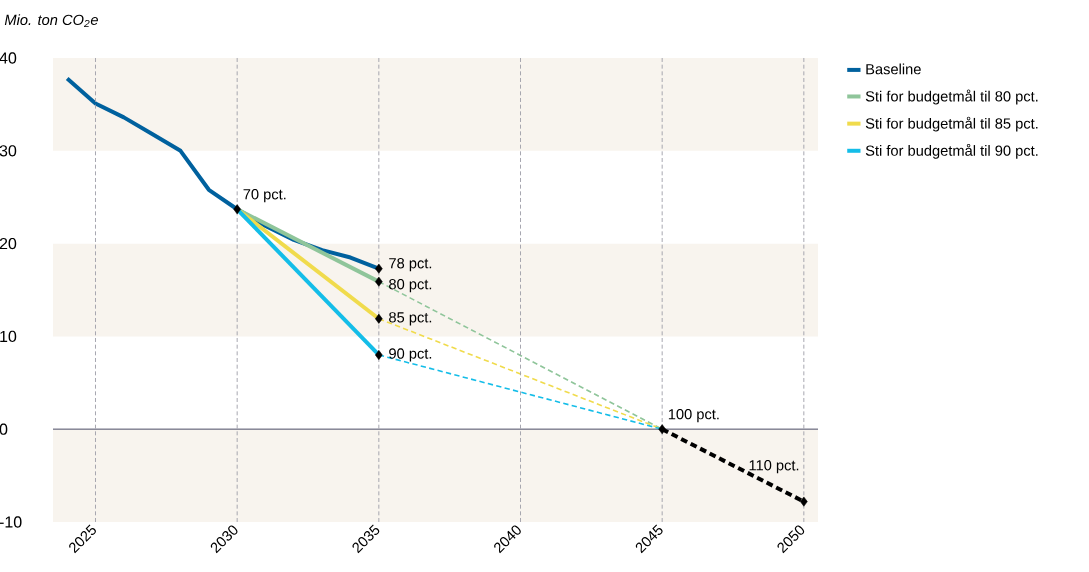  What do you see at coordinates (410, 286) in the screenshot?
I see `annotation: 80 pct.` at bounding box center [410, 286].